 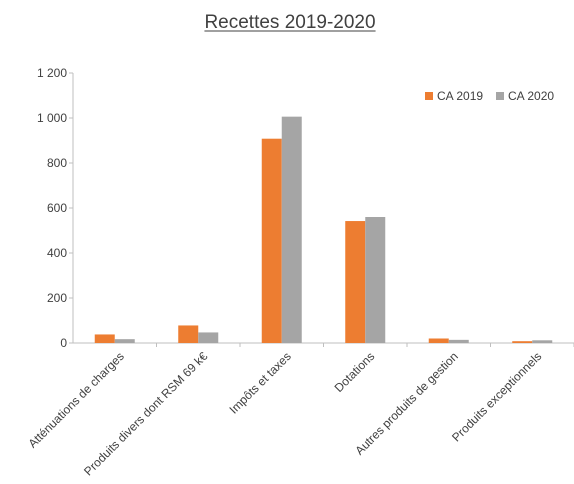 What do you see at coordinates (489, 96) in the screenshot?
I see `legend: CA 2019 CA 2020` at bounding box center [489, 96].